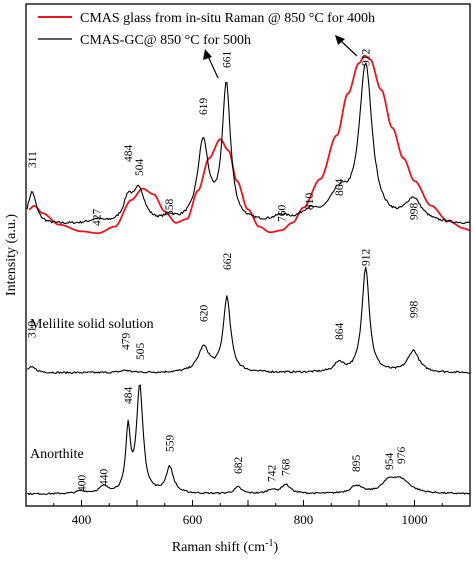 This screenshot has width=474, height=563. I want to click on legend-label-gc: CMAS-GC@ 850 °C for 500h, so click(165, 40).